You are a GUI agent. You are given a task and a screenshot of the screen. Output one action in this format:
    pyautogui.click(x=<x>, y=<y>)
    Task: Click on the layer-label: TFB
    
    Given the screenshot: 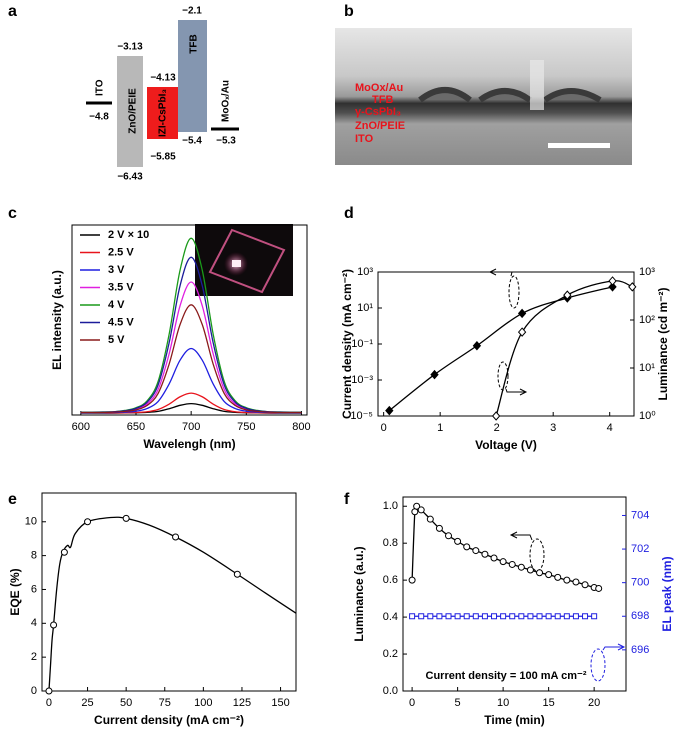 What is the action you would take?
    pyautogui.click(x=382, y=100)
    